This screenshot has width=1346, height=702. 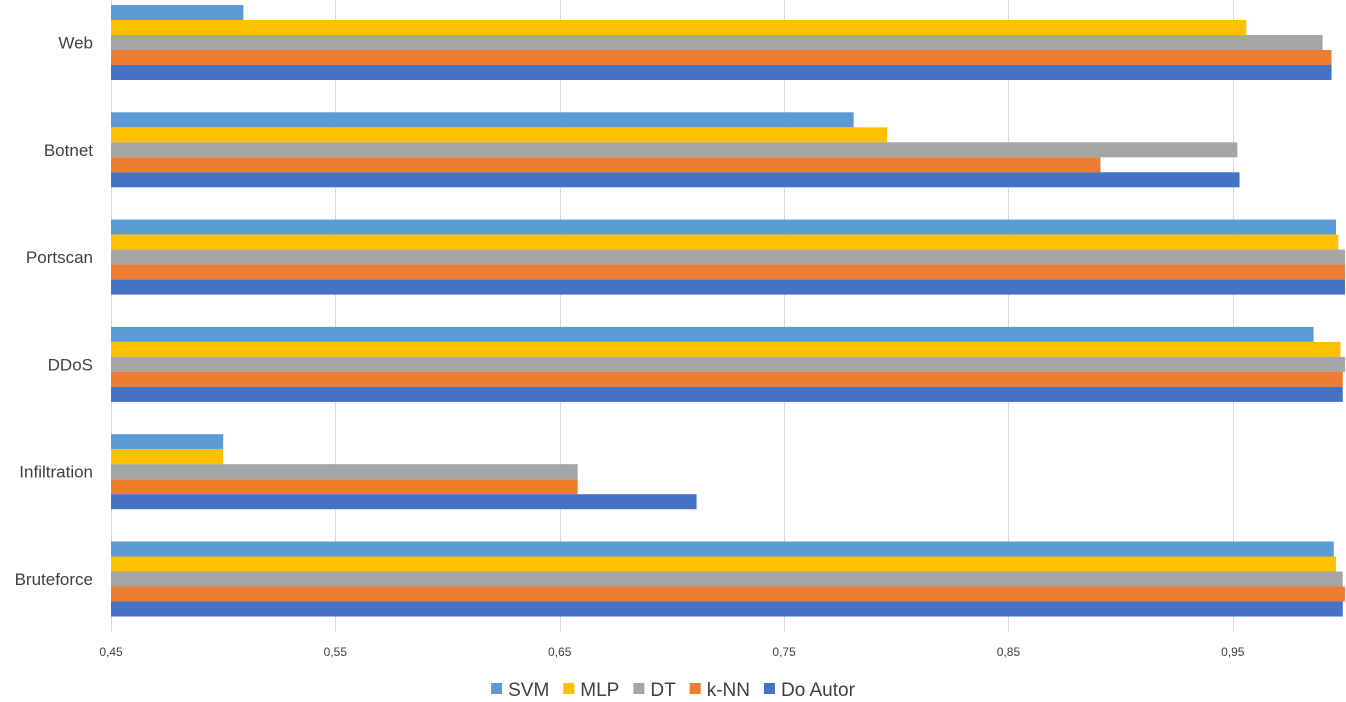 I want to click on category-label-portscan: Portscan, so click(x=59, y=257).